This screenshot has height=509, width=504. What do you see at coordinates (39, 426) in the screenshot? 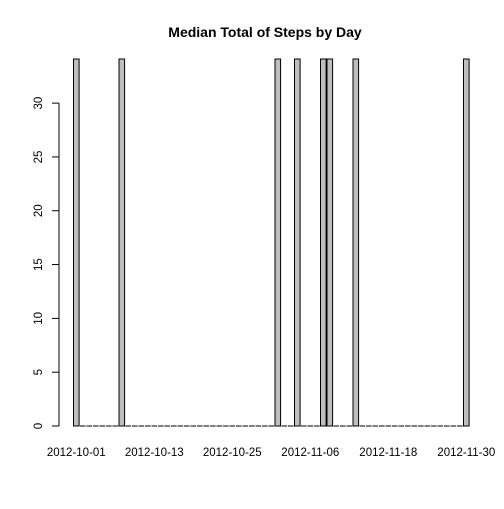
I see `y-tick-label: 0` at bounding box center [39, 426].